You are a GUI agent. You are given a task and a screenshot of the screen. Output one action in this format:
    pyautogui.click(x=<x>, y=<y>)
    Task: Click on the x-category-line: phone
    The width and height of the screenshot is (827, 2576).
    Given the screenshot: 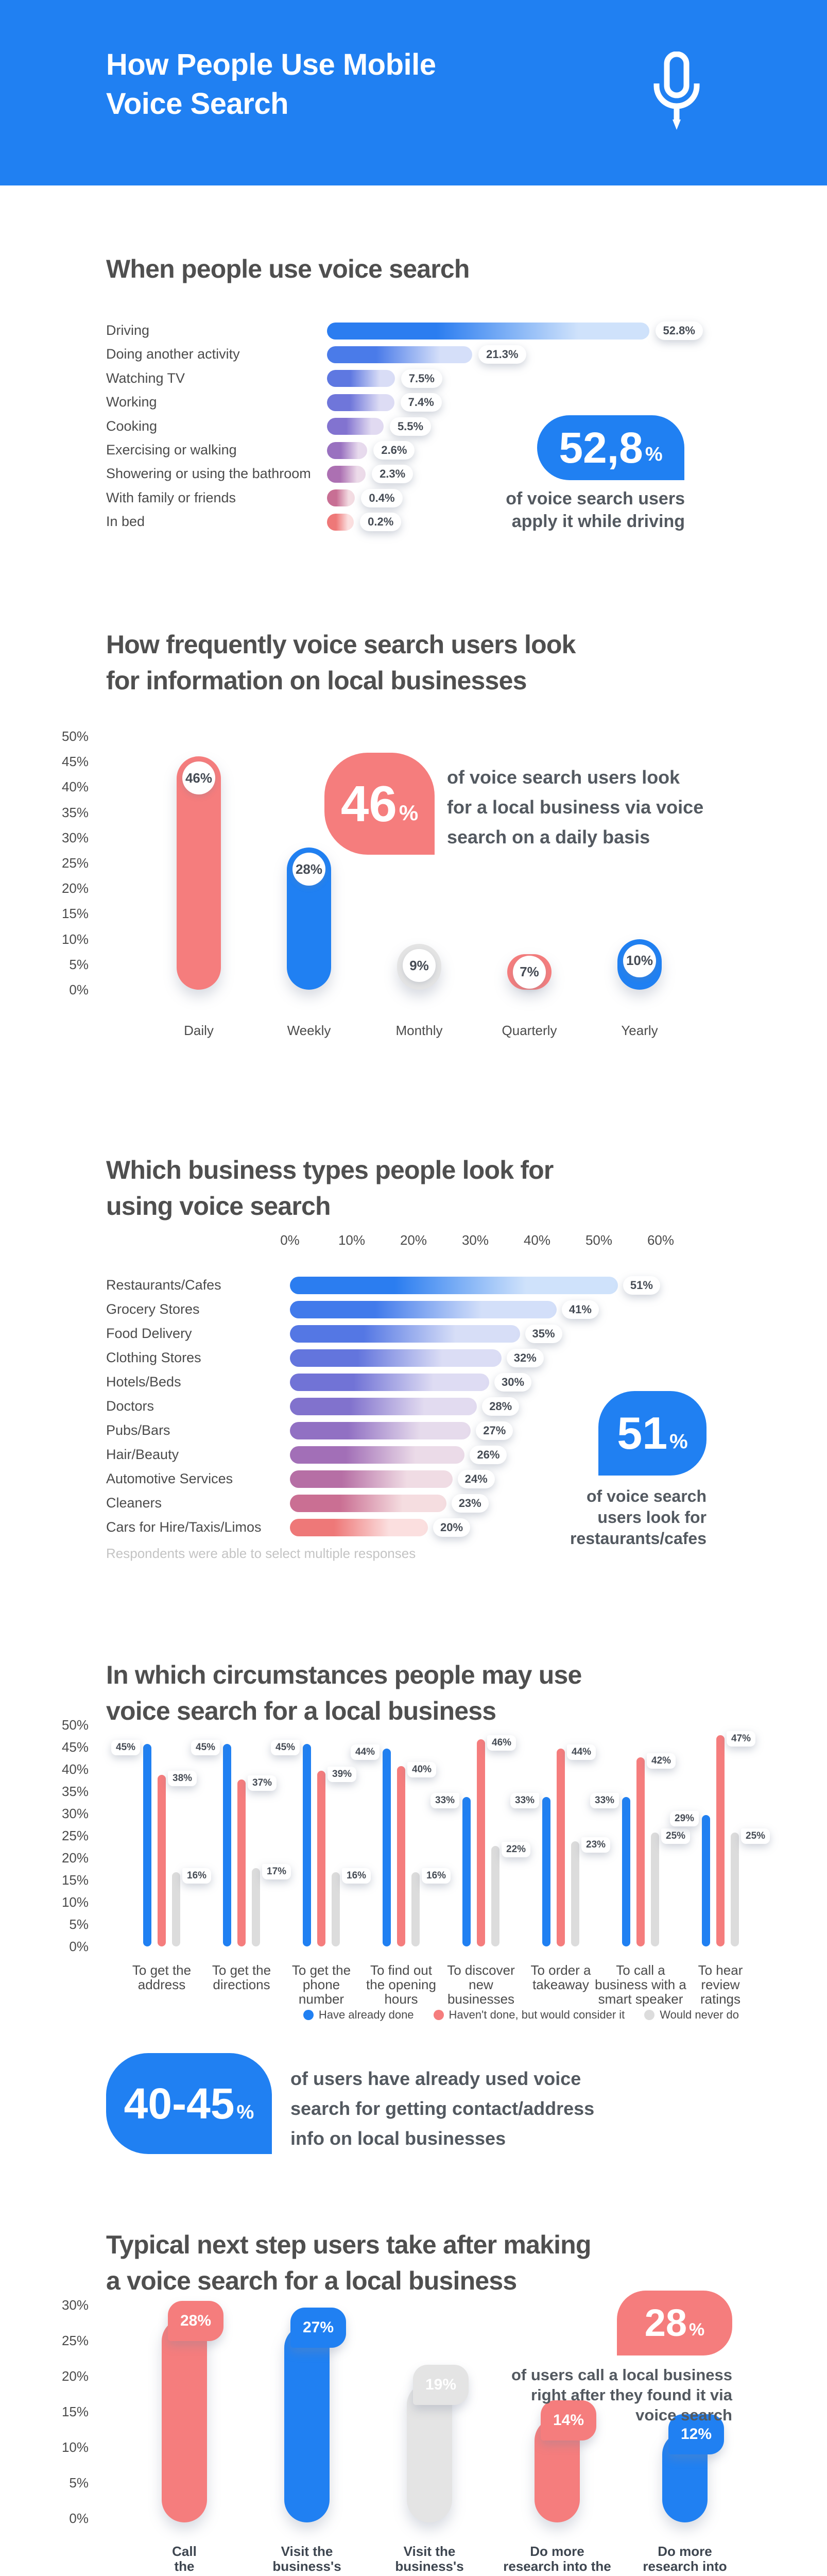 What is the action you would take?
    pyautogui.click(x=321, y=1984)
    